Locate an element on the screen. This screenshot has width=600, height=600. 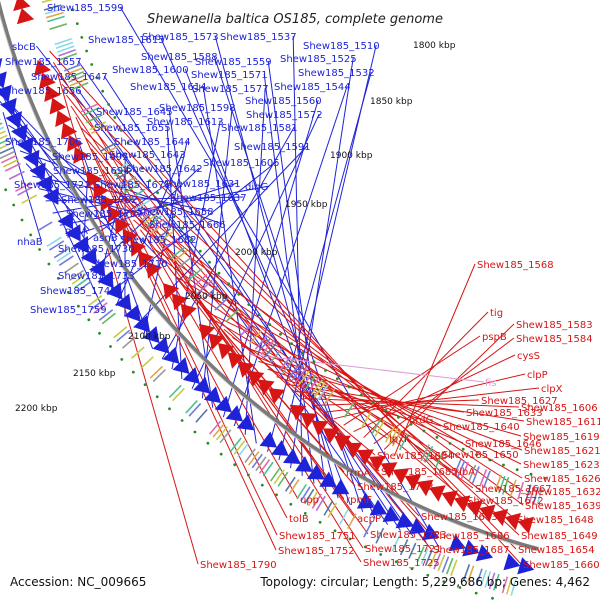
tick-label: 2200 kbp is located at coordinates (36, 409).